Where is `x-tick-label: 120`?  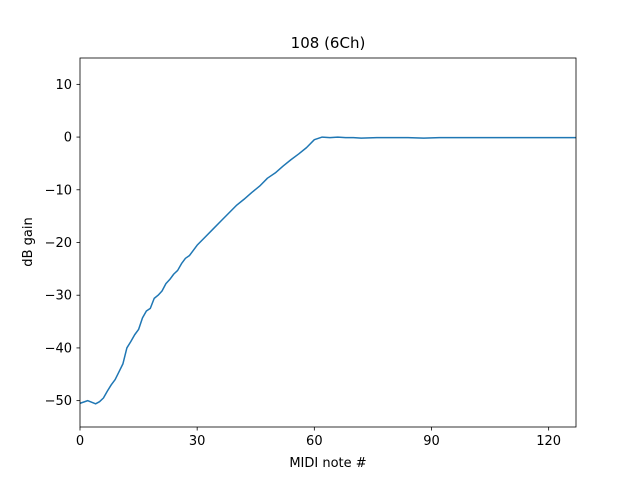 x-tick-label: 120 is located at coordinates (548, 441).